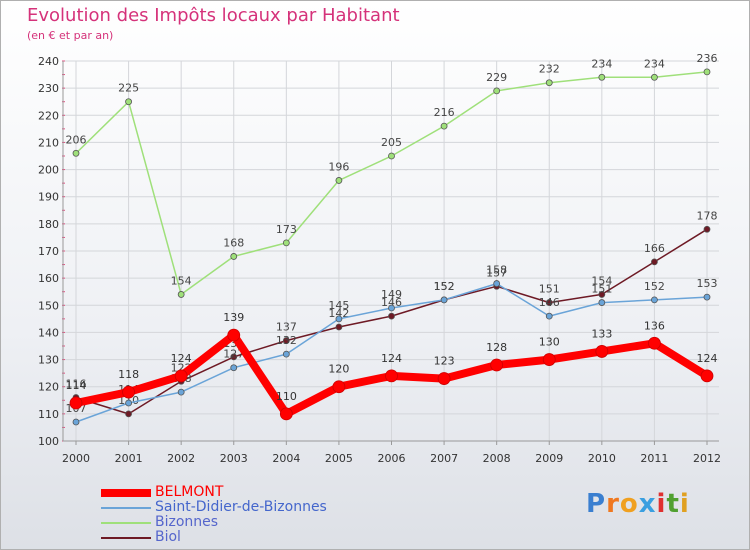 The image size is (750, 550). Describe the element at coordinates (444, 112) in the screenshot. I see `data-label: 216` at that location.